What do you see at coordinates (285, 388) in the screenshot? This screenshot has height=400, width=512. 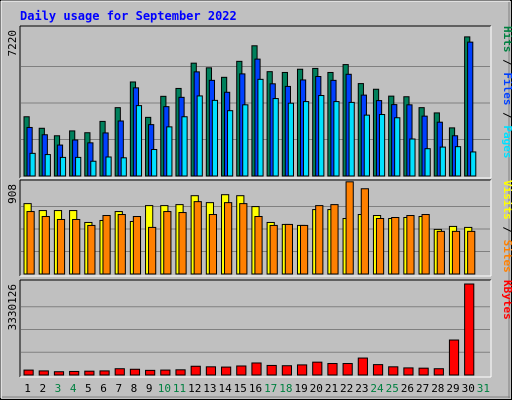 I see `x-tick-label: 18` at bounding box center [285, 388].